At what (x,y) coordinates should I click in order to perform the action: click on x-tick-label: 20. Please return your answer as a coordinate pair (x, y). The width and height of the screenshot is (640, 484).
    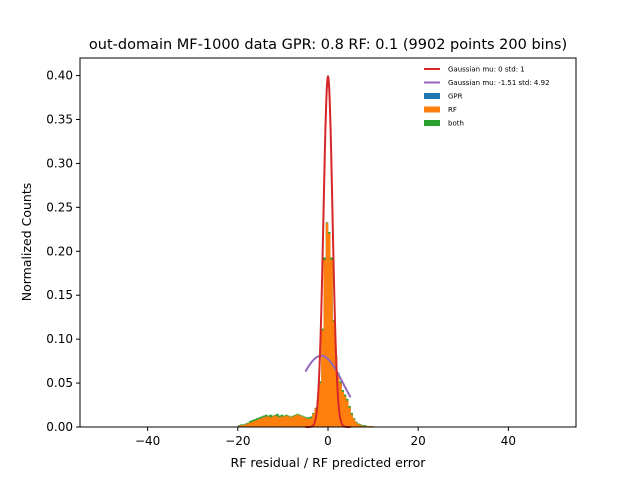
    Looking at the image, I should click on (418, 441).